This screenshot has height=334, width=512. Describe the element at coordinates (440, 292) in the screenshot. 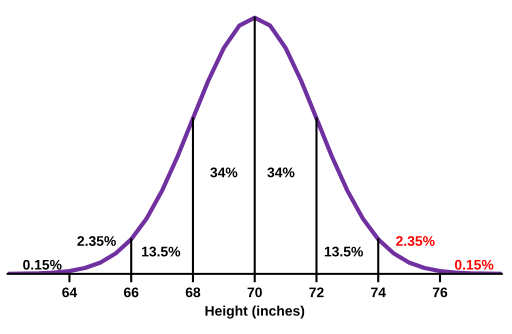

I see `x-tick-label: 76` at that location.